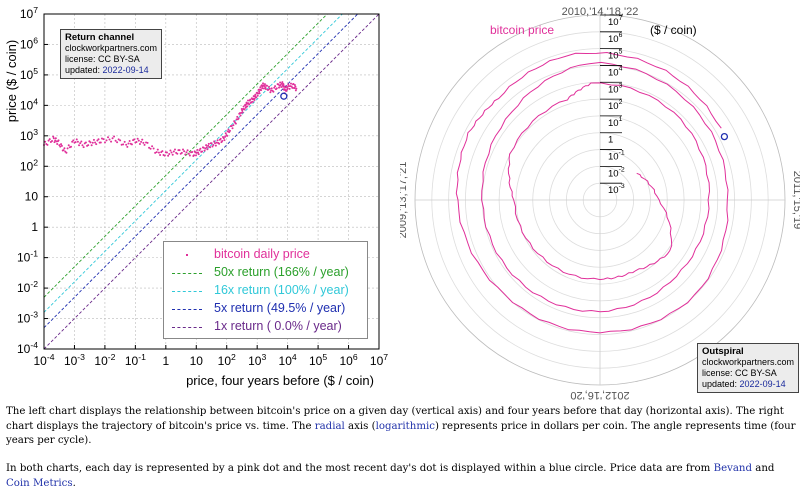 Image resolution: width=800 pixels, height=497 pixels. Describe the element at coordinates (329, 426) in the screenshot. I see `radial-link: radial` at that location.